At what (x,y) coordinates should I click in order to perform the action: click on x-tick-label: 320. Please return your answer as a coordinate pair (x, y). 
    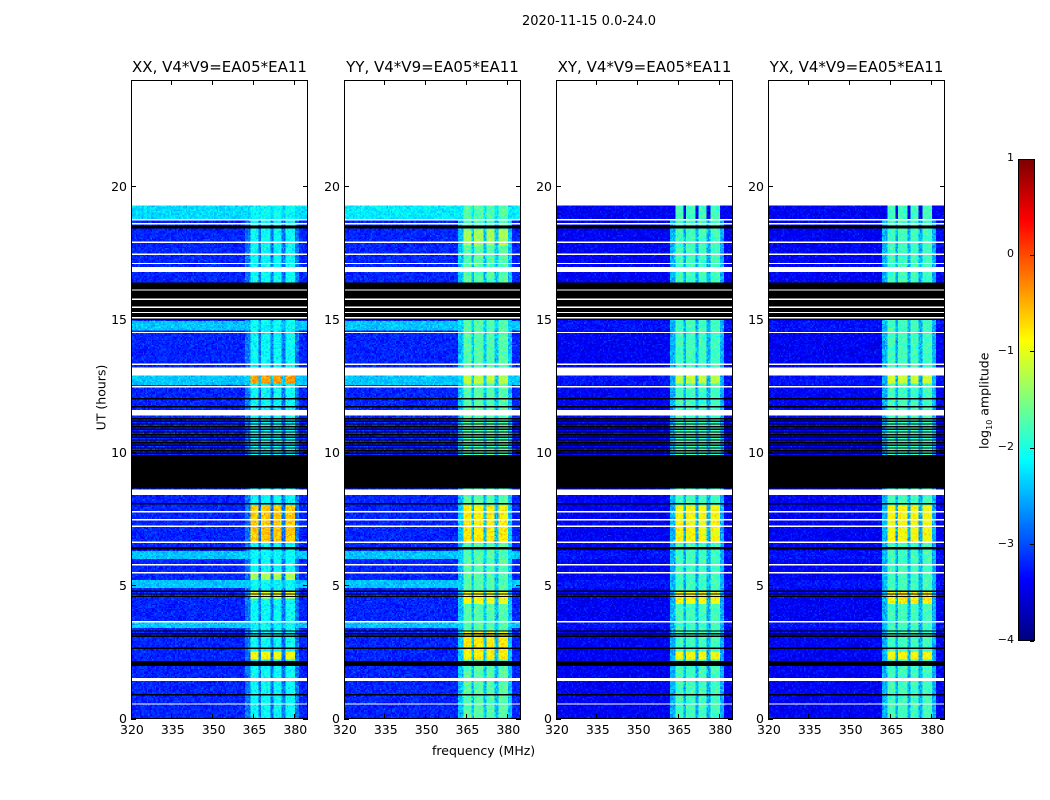
    Looking at the image, I should click on (345, 729).